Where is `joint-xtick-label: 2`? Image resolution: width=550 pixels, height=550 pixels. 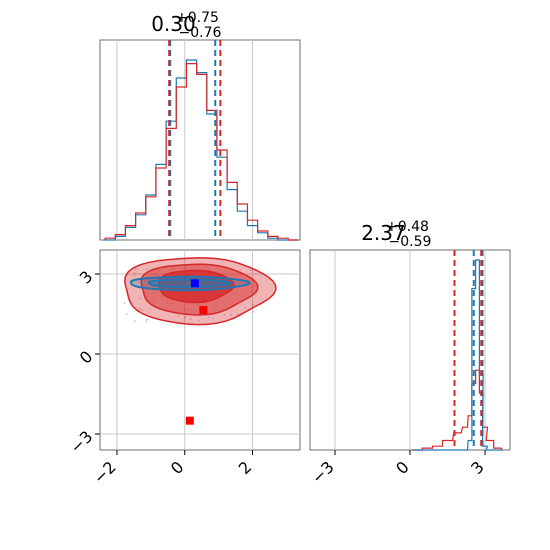
joint-xtick-label: 2 is located at coordinates (245, 467).